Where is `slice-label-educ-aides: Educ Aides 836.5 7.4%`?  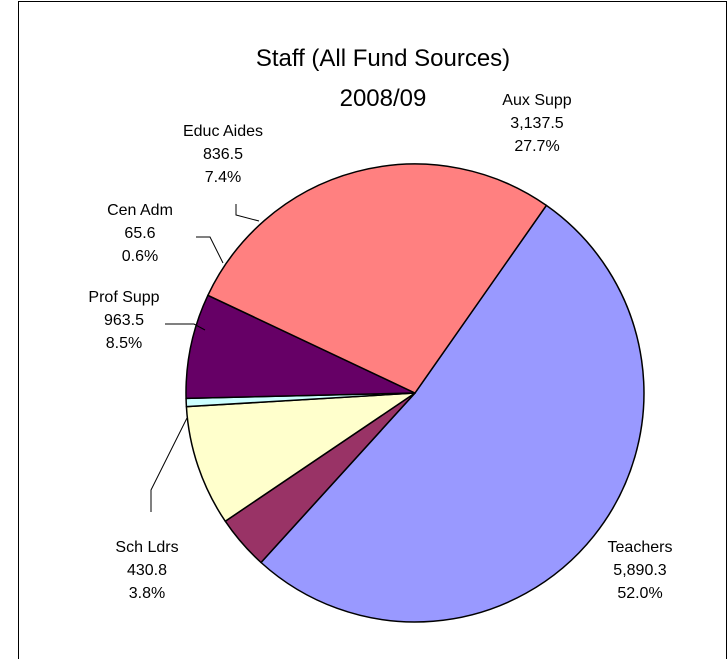 slice-label-educ-aides: Educ Aides 836.5 7.4% is located at coordinates (223, 154).